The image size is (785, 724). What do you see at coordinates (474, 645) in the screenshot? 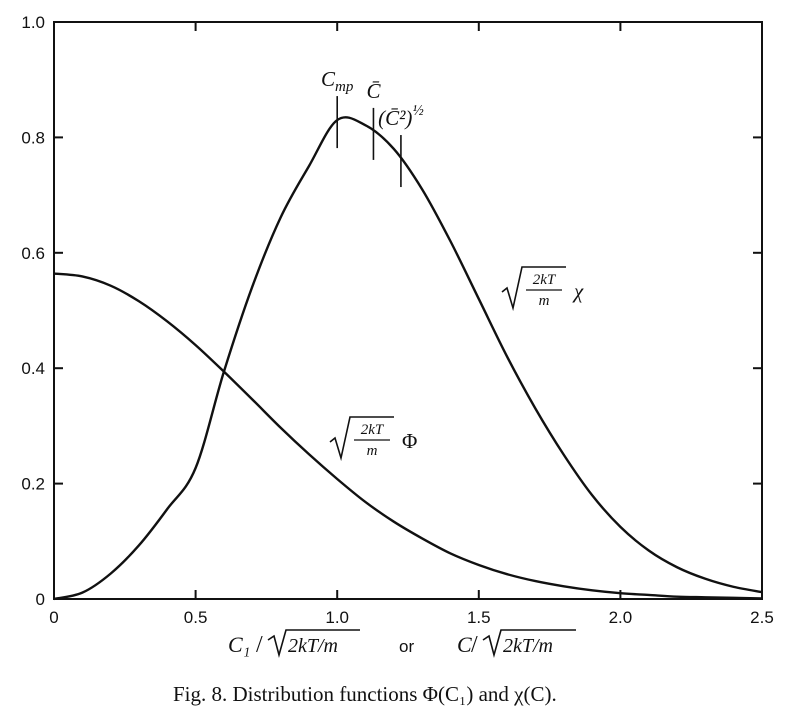
I see `x-label-right-slash: /` at bounding box center [474, 645].